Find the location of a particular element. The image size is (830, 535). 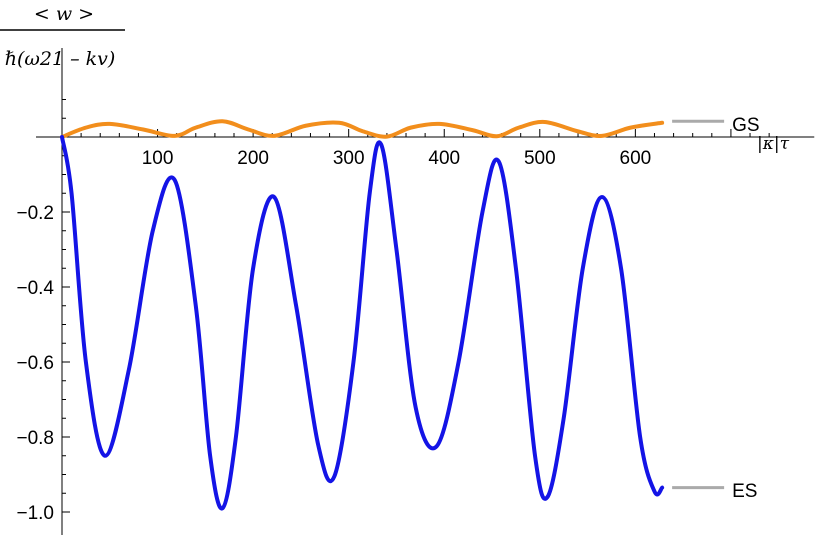

x-axis-label: |κ|τ is located at coordinates (773, 144).